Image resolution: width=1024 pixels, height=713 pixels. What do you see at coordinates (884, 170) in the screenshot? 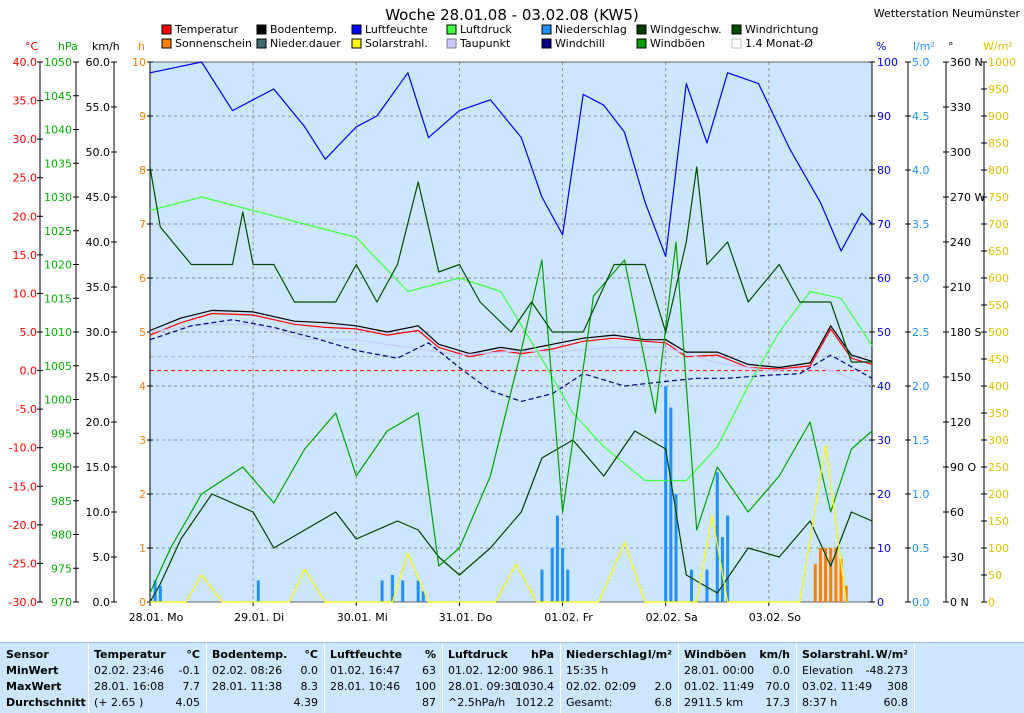
I see `humidity-tick-label: 80` at bounding box center [884, 170].